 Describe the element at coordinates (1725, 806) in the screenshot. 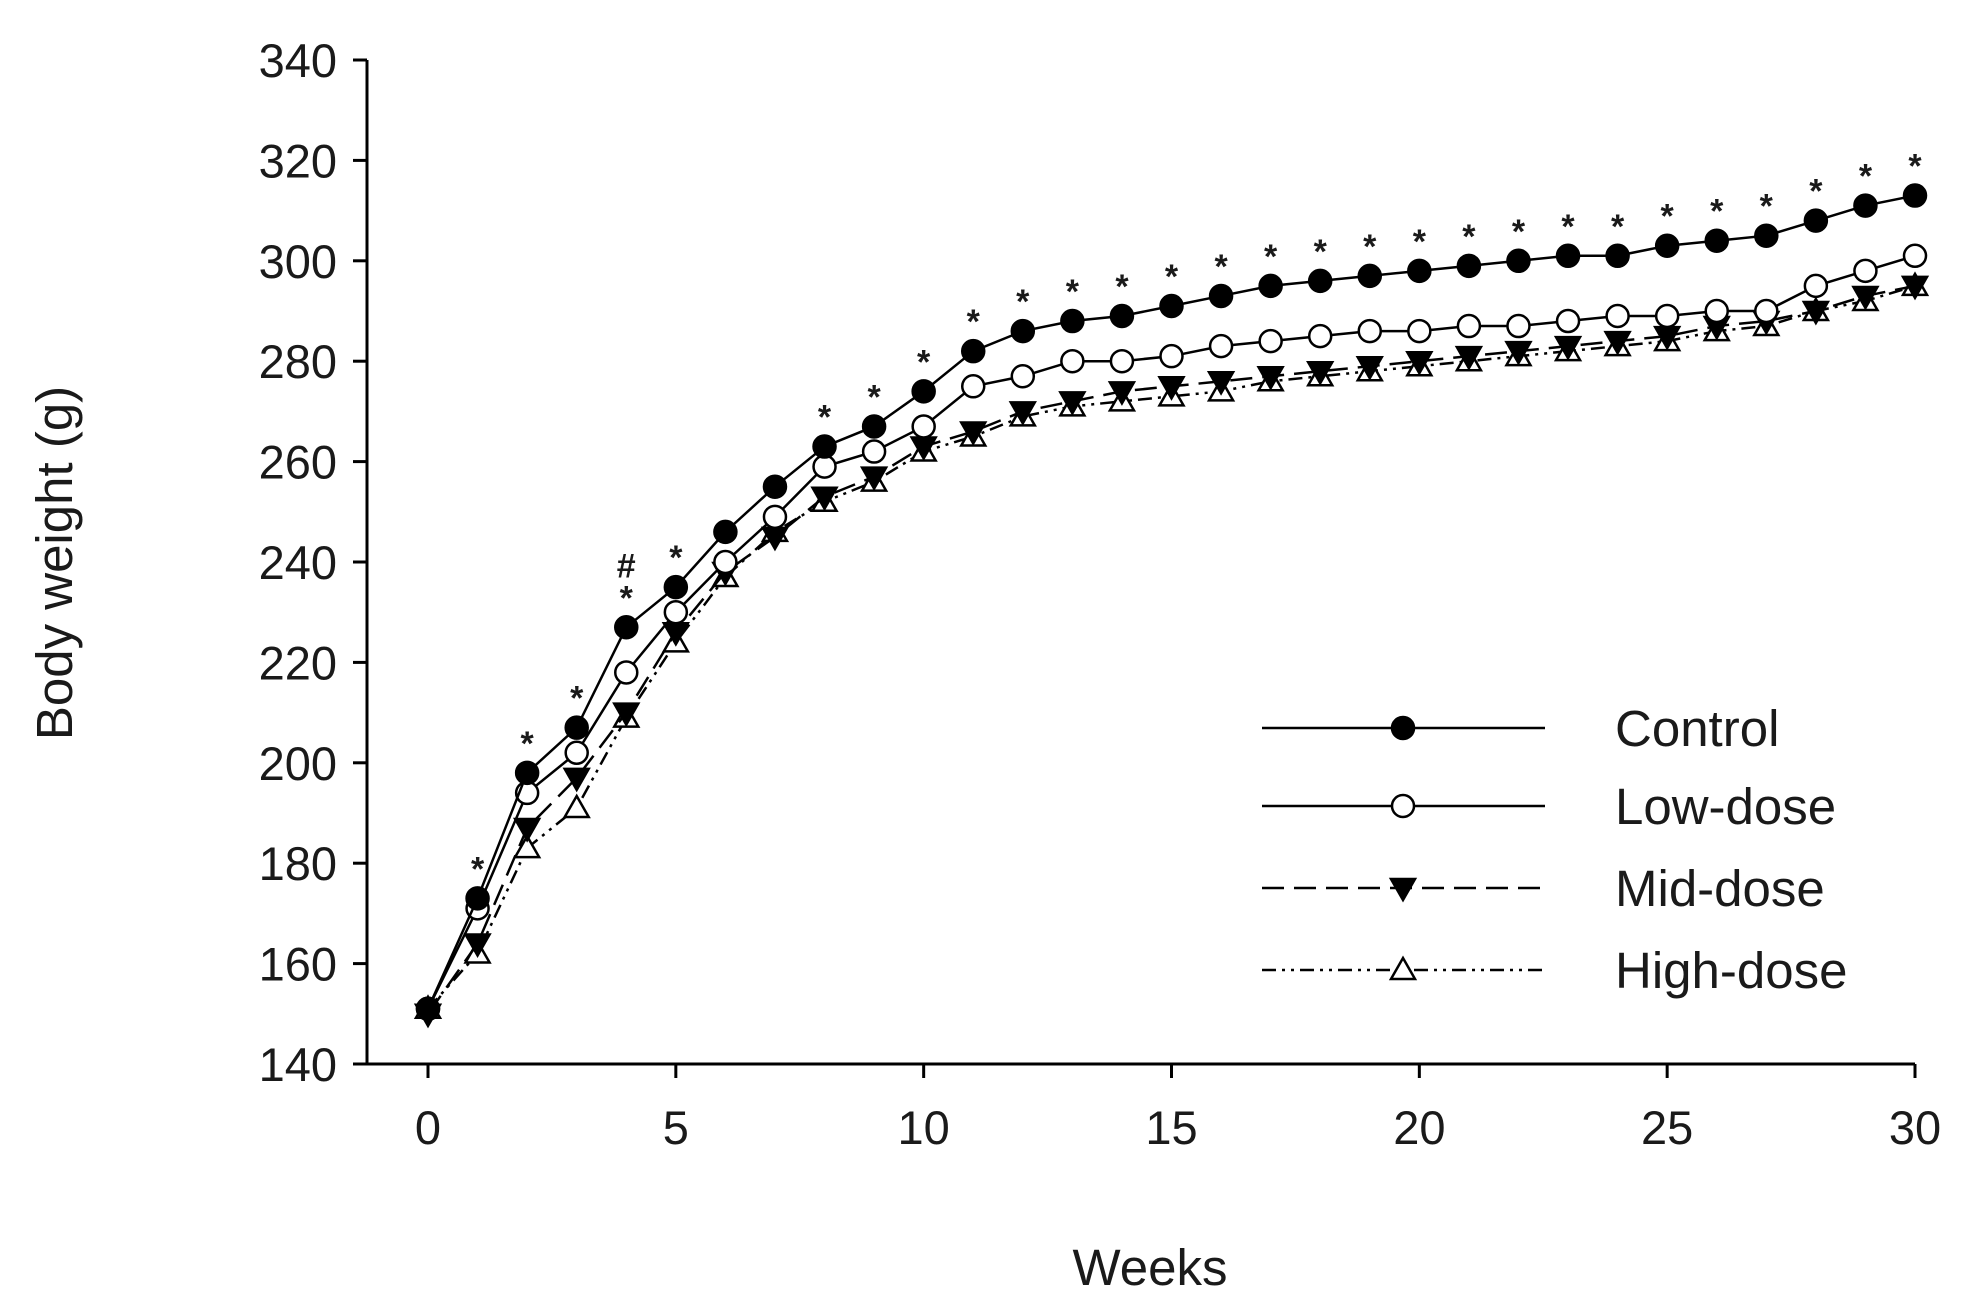

I see `legend-label: Low-dose` at that location.